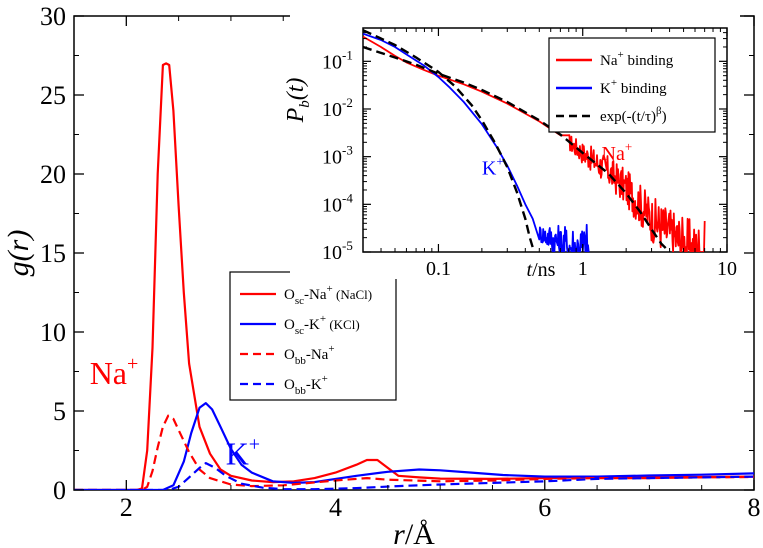  I want to click on main-x-axis-label: r/Å, so click(414, 533).